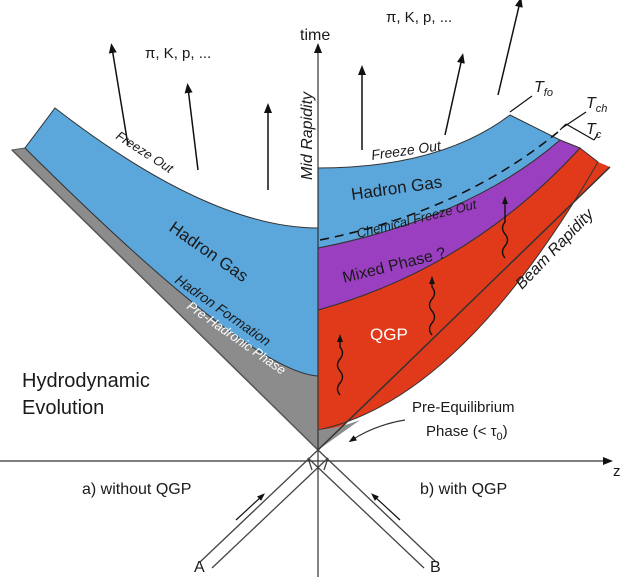  What do you see at coordinates (617, 471) in the screenshot?
I see `z-axis-label: z` at bounding box center [617, 471].